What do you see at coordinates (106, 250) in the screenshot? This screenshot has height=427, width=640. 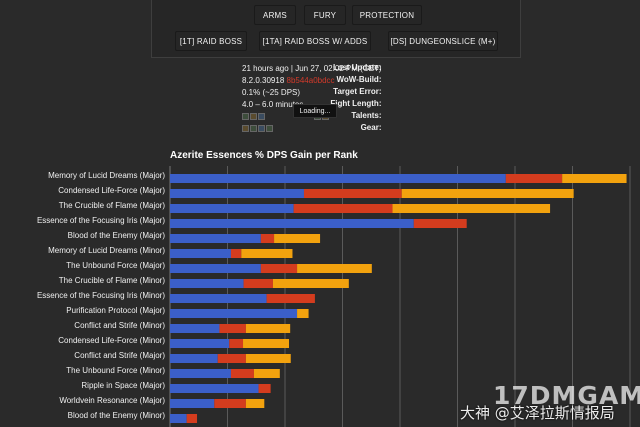 I see `category-label: Memory of Lucid Dreams (Minor)` at bounding box center [106, 250].